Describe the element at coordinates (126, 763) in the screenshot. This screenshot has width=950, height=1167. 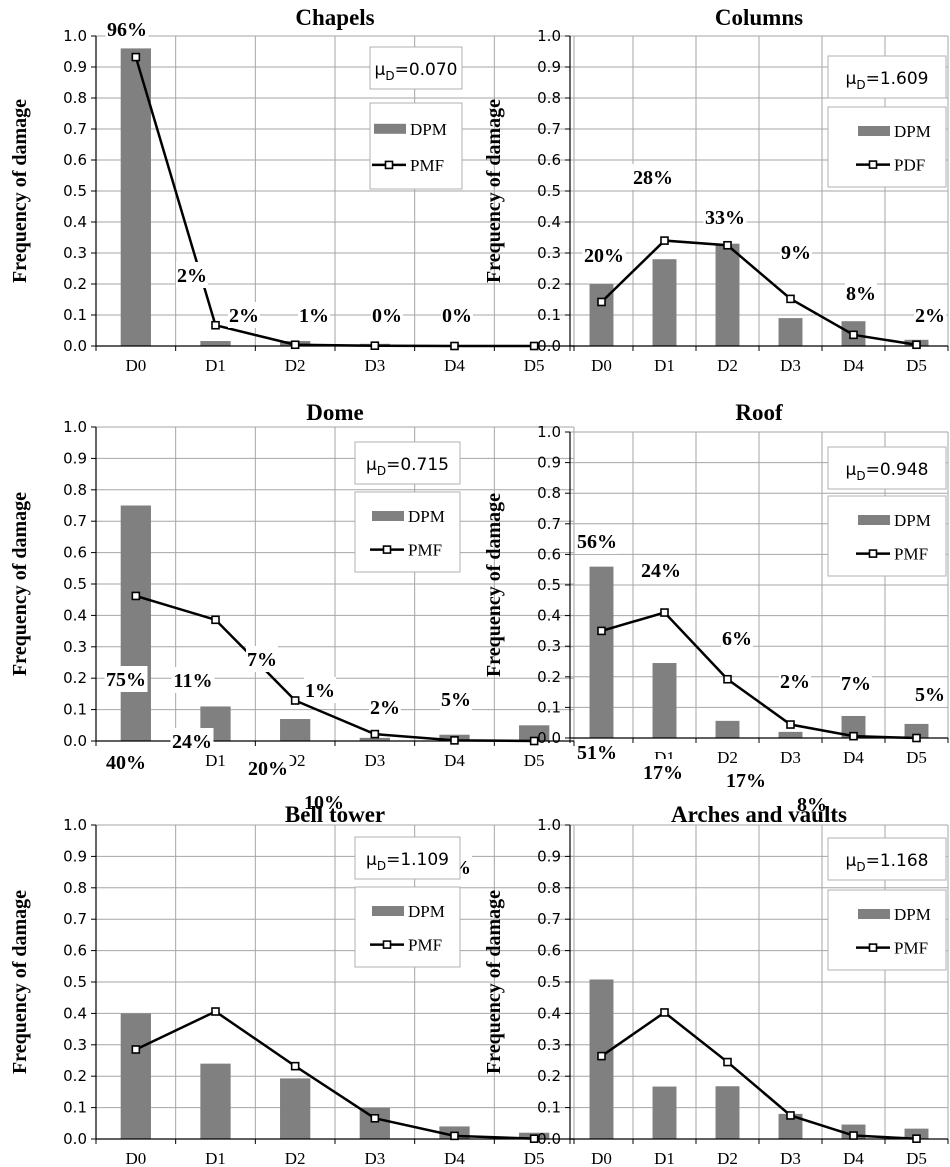
I see `data-label: 40%` at that location.